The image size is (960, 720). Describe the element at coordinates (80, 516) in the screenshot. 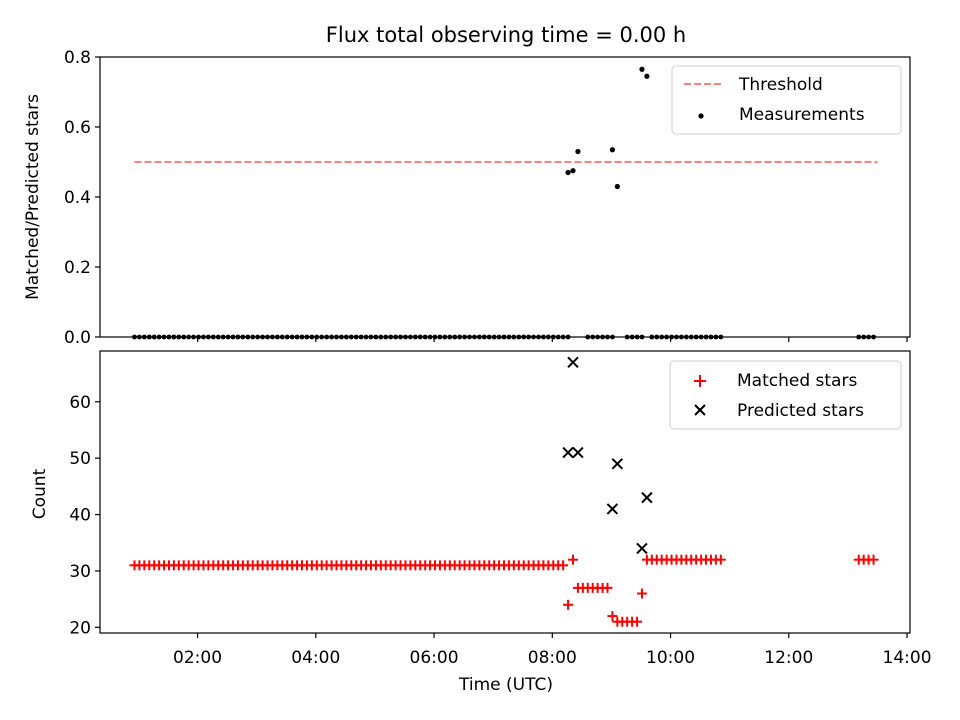

I see `bottom-ytick-label: 40` at that location.